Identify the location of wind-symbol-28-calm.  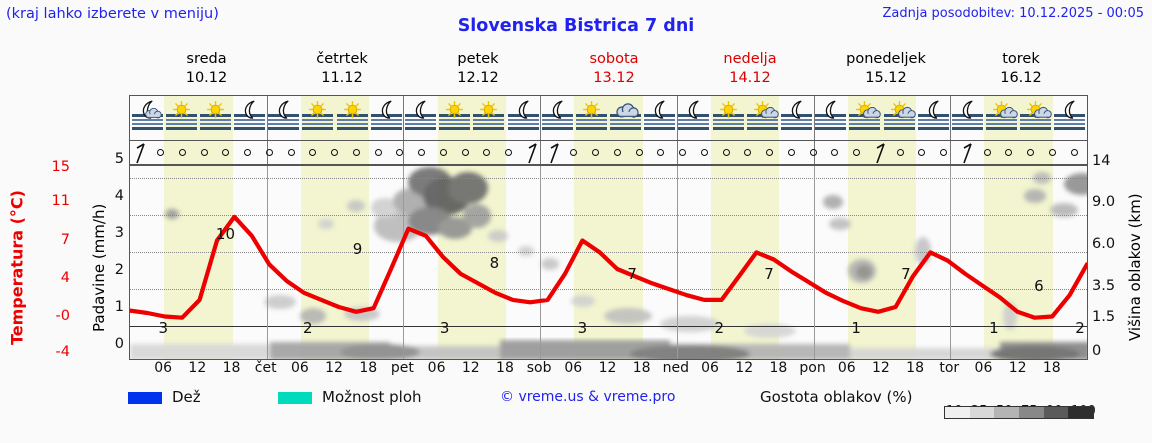
(749, 152).